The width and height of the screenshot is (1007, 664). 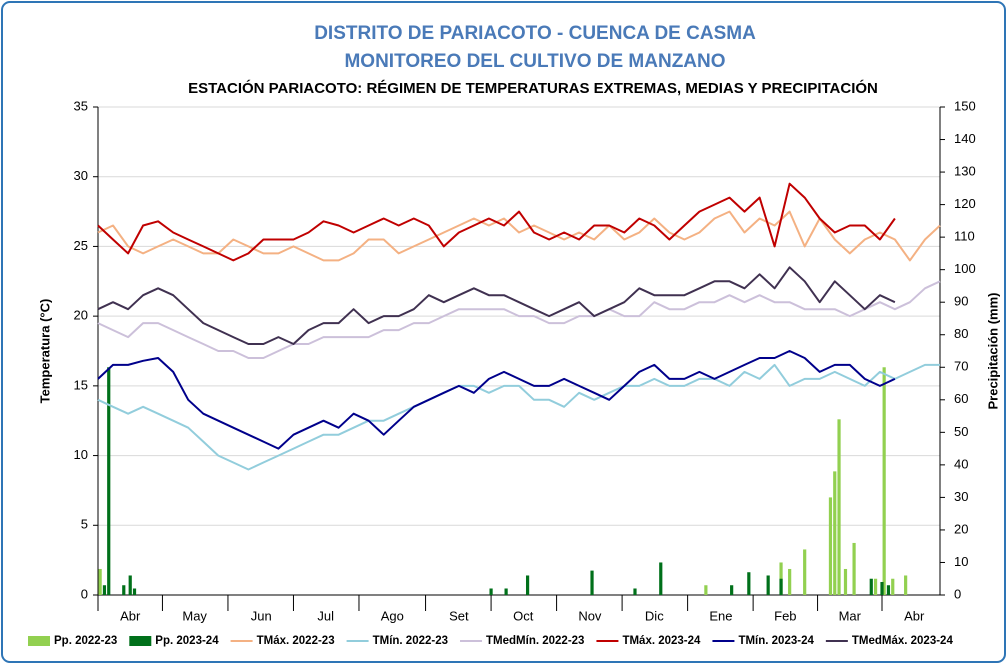 I want to click on legend-label: TMáx. 2022-23, so click(x=296, y=641).